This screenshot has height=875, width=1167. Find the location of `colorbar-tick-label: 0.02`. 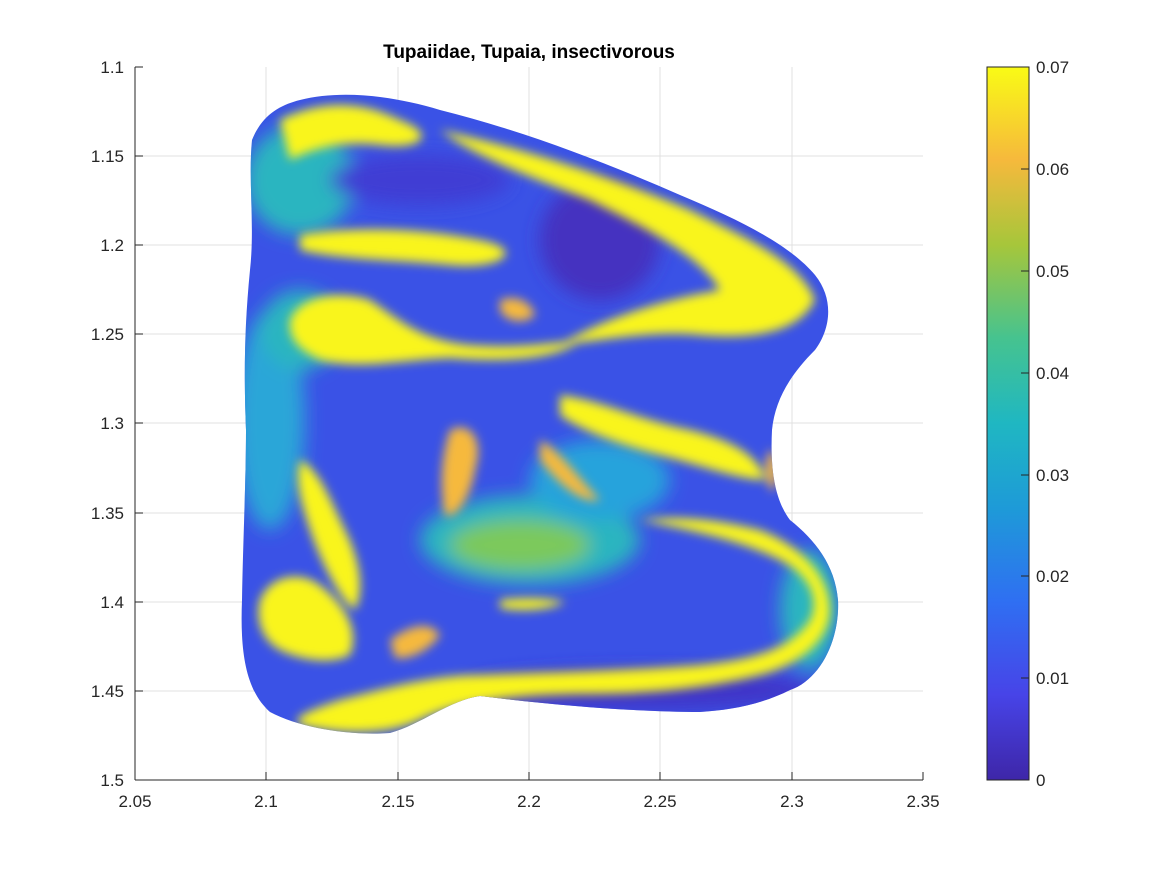

colorbar-tick-label: 0.02 is located at coordinates (1052, 576).